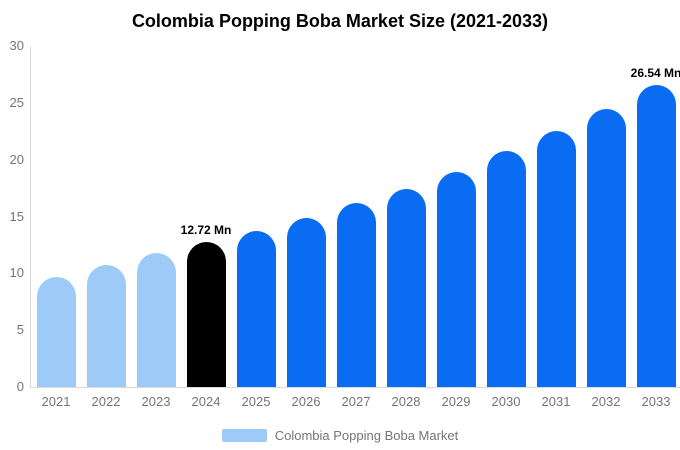 The height and width of the screenshot is (450, 680). What do you see at coordinates (16, 159) in the screenshot?
I see `y-axis-tick-label: 20` at bounding box center [16, 159].